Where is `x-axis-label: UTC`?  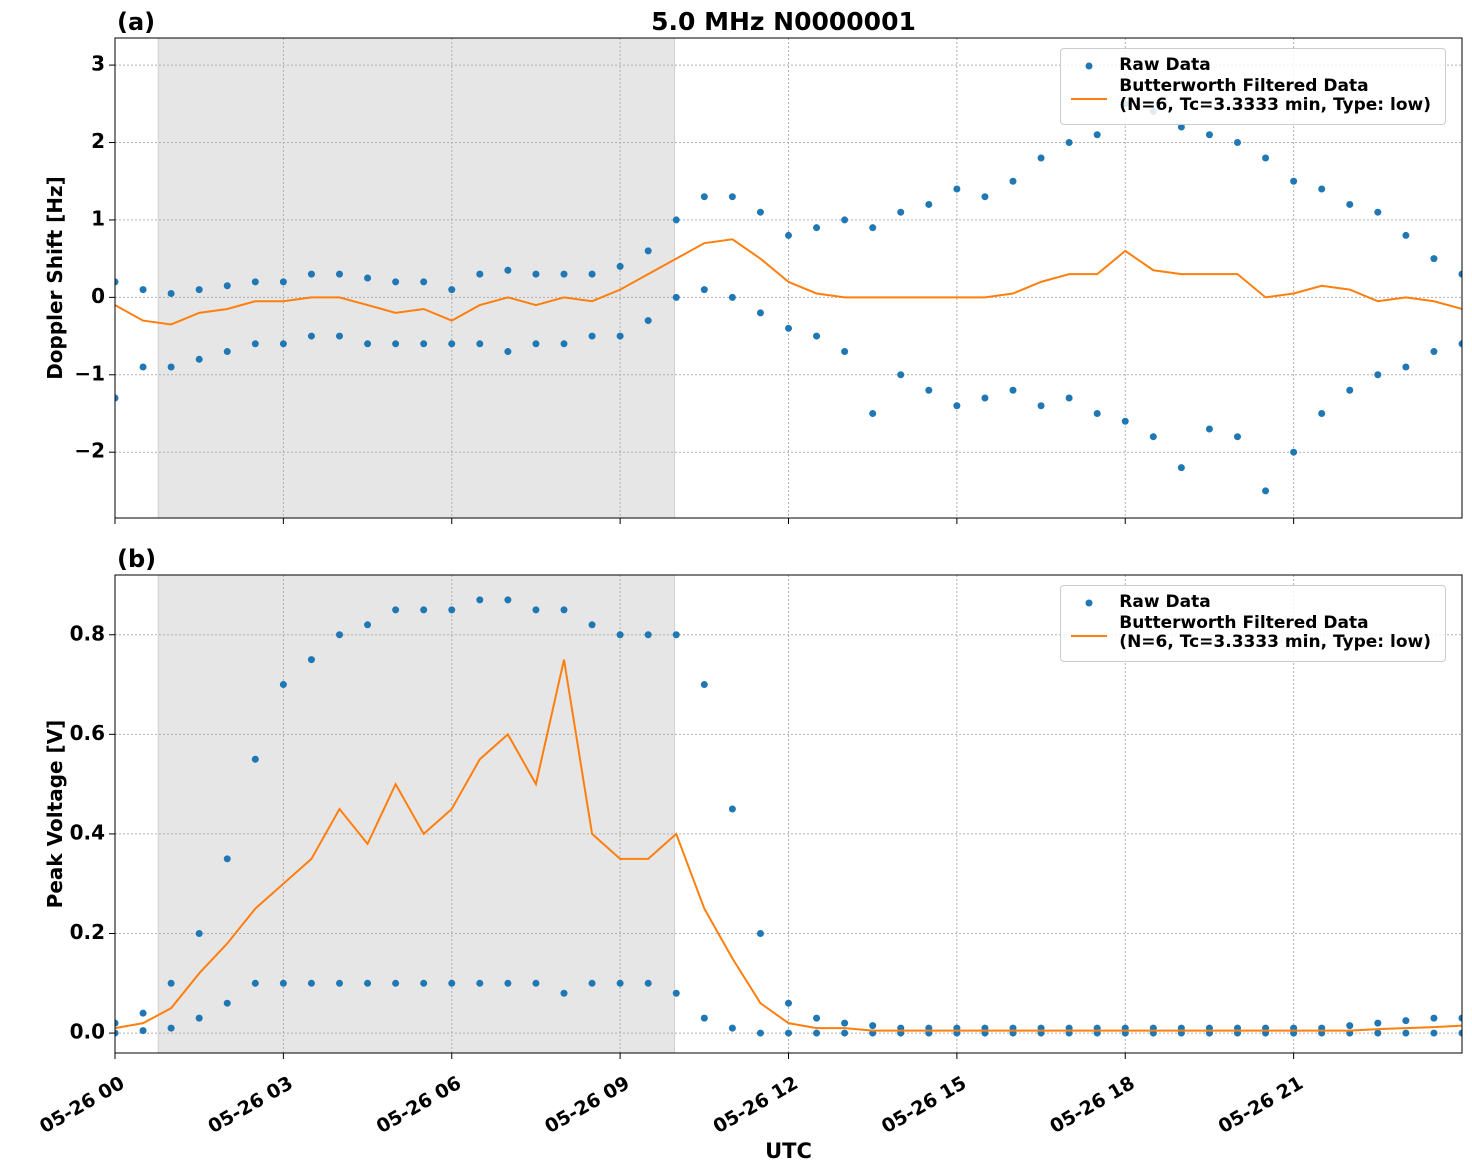 x-axis-label: UTC is located at coordinates (788, 1151).